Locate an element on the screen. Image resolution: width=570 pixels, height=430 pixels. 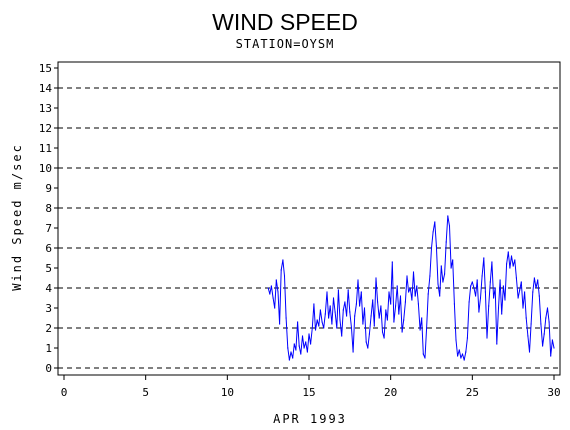
y-tick-label: 0 is located at coordinates (48, 368).